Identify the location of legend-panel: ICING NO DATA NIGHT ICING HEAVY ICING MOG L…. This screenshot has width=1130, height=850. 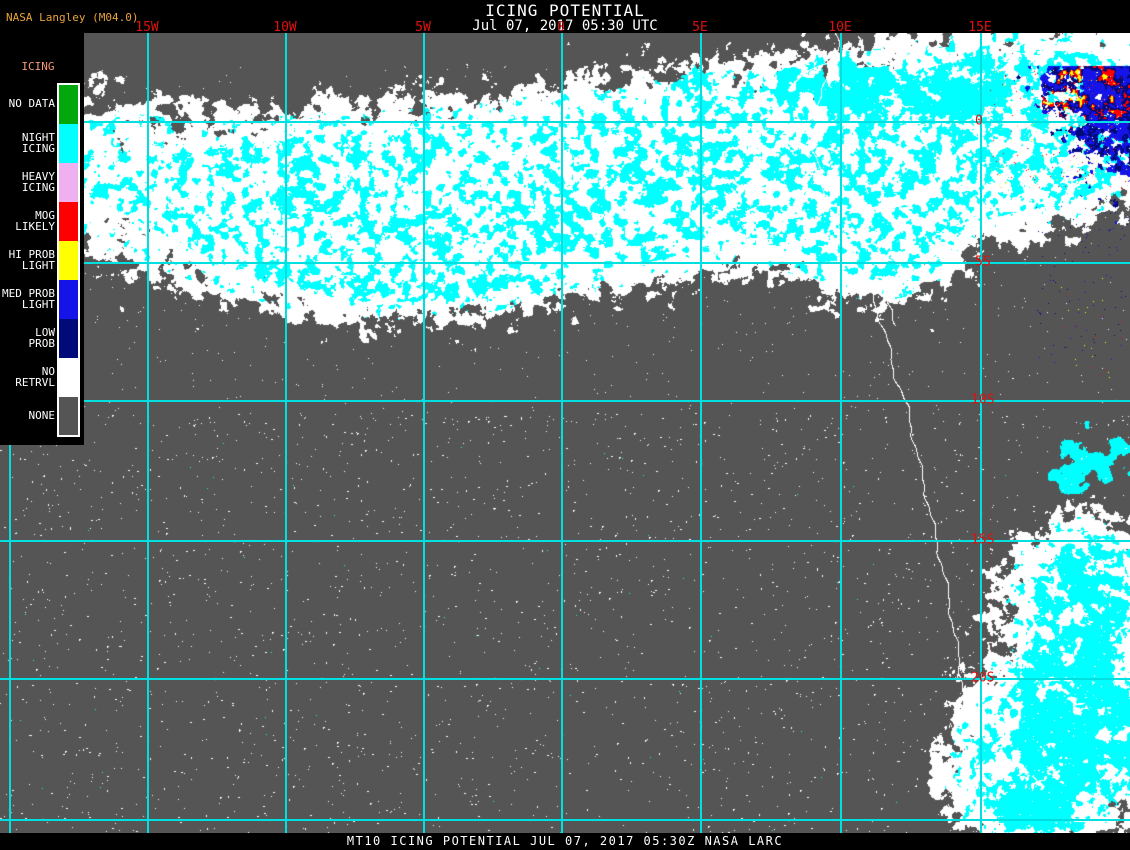
(42, 239).